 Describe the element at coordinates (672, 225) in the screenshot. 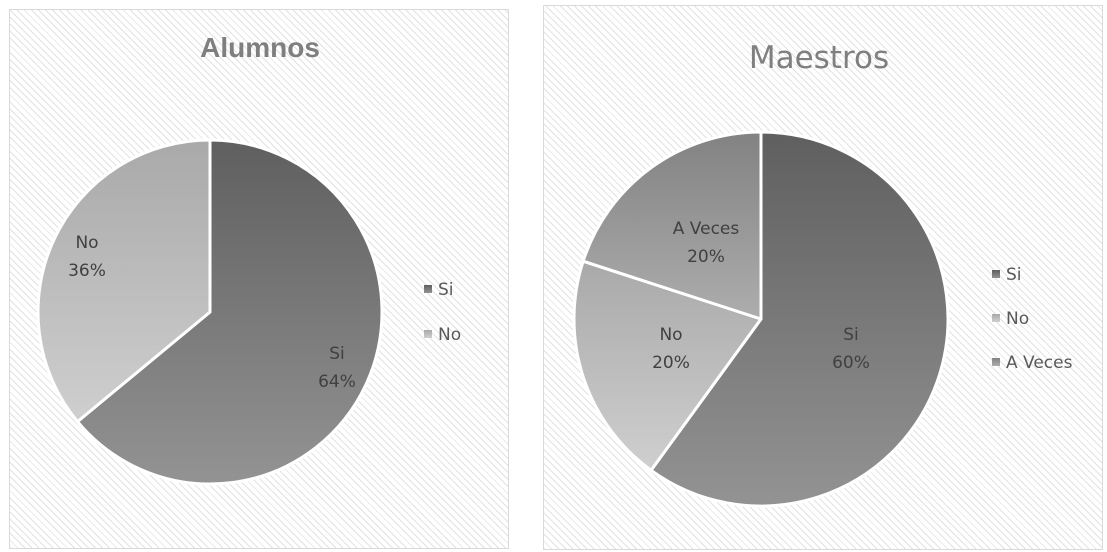

I see `pie-slice-a-veces` at that location.